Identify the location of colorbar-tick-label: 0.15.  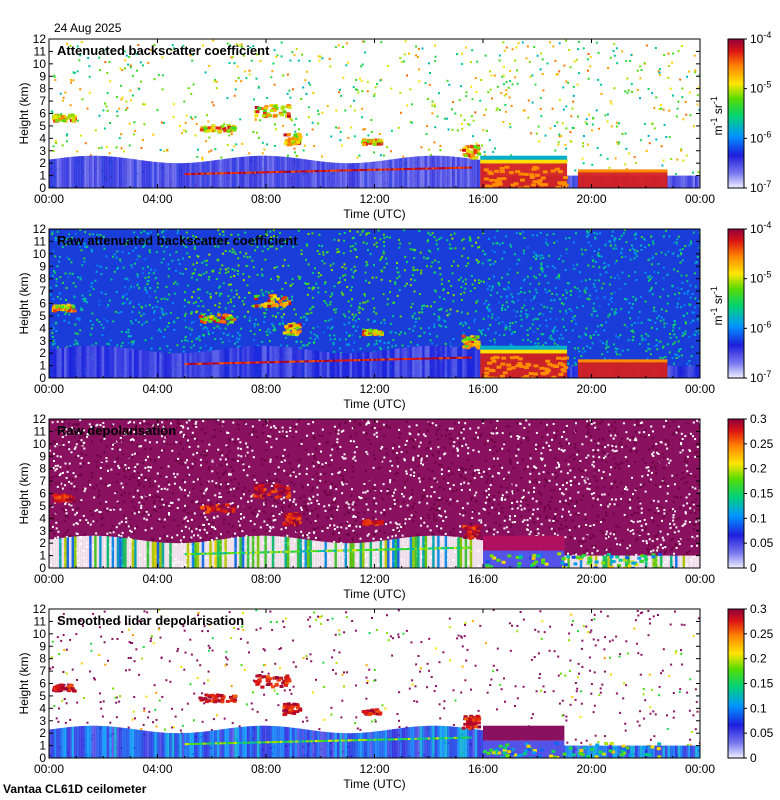
(762, 684).